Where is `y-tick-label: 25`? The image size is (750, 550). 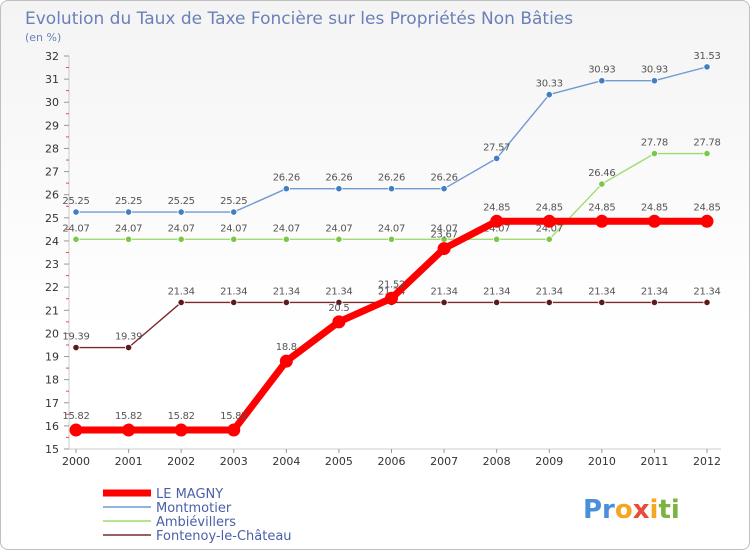 y-tick-label: 25 is located at coordinates (52, 218).